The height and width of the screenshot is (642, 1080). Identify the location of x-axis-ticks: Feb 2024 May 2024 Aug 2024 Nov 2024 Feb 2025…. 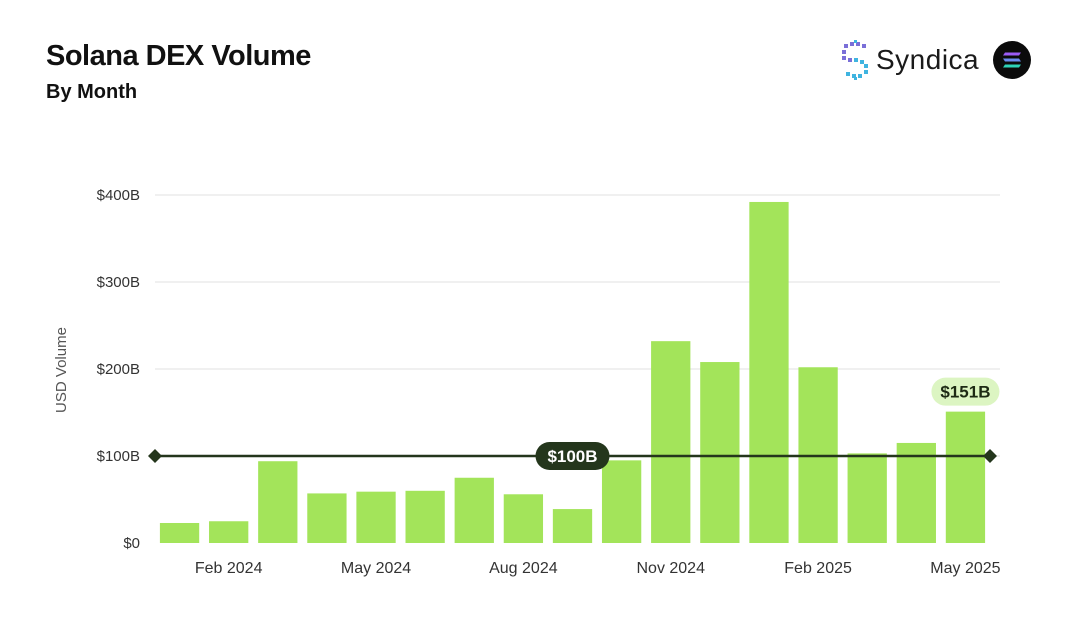
(598, 568).